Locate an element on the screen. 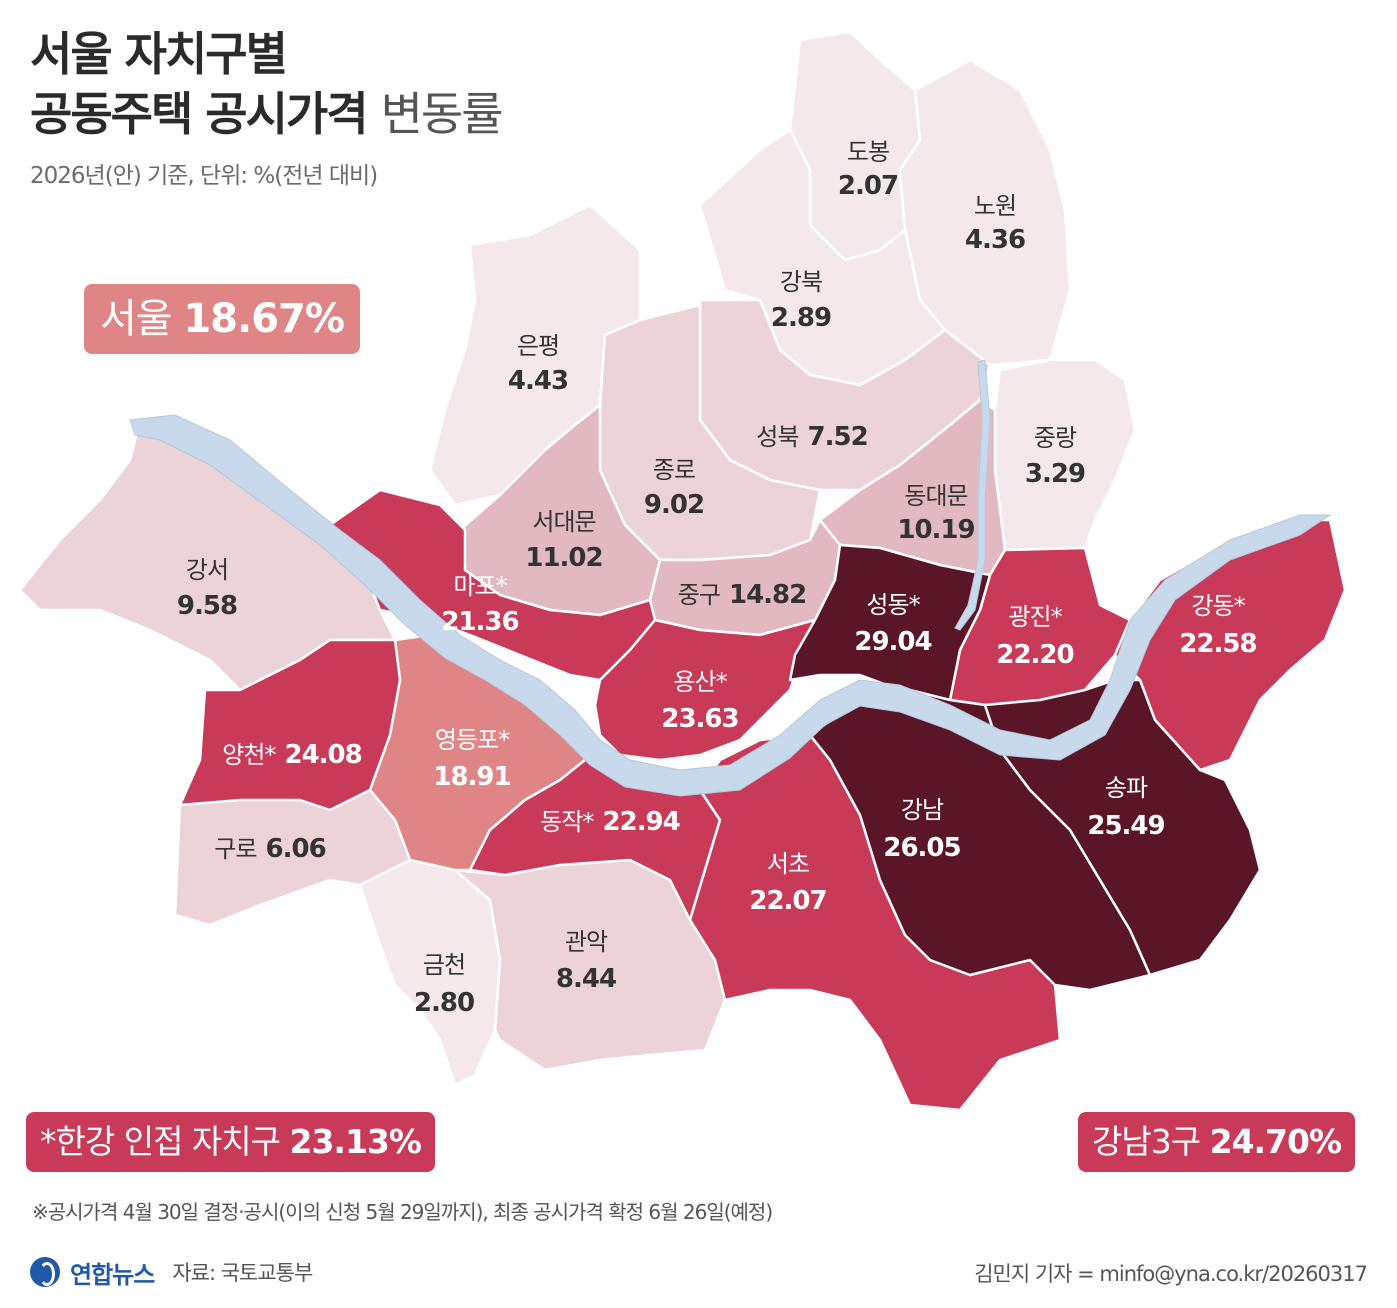 The height and width of the screenshot is (1308, 1397). svg-text: 양천* 24.08 is located at coordinates (292, 755).